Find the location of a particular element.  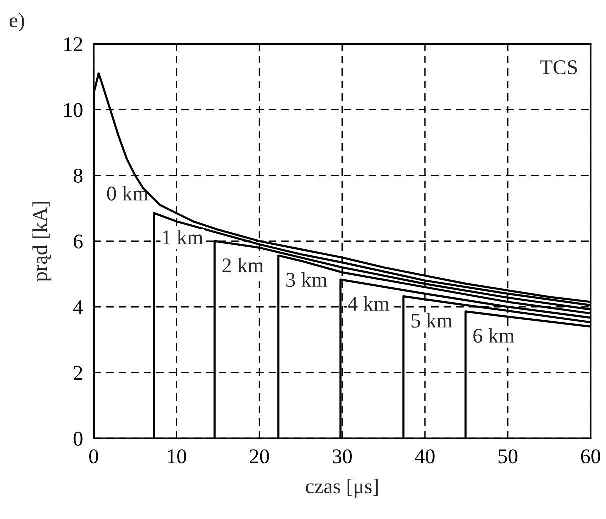

x-tick-label: 60 is located at coordinates (590, 457).